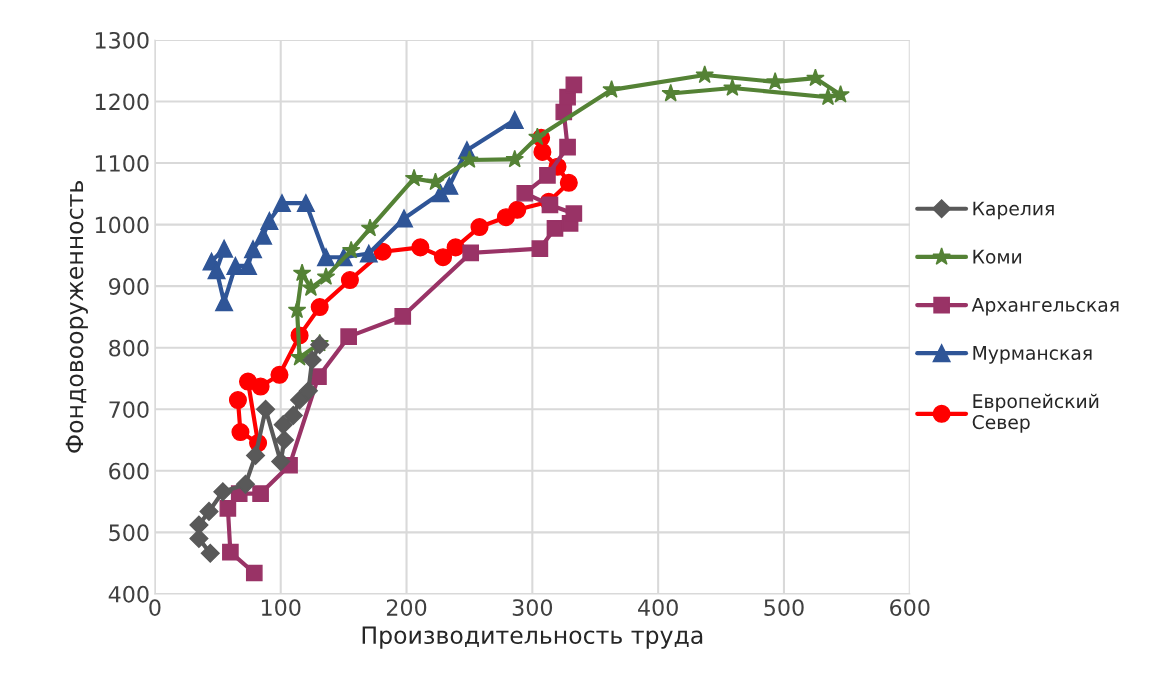  Describe the element at coordinates (281, 607) in the screenshot. I see `x-tick-label: 100` at that location.